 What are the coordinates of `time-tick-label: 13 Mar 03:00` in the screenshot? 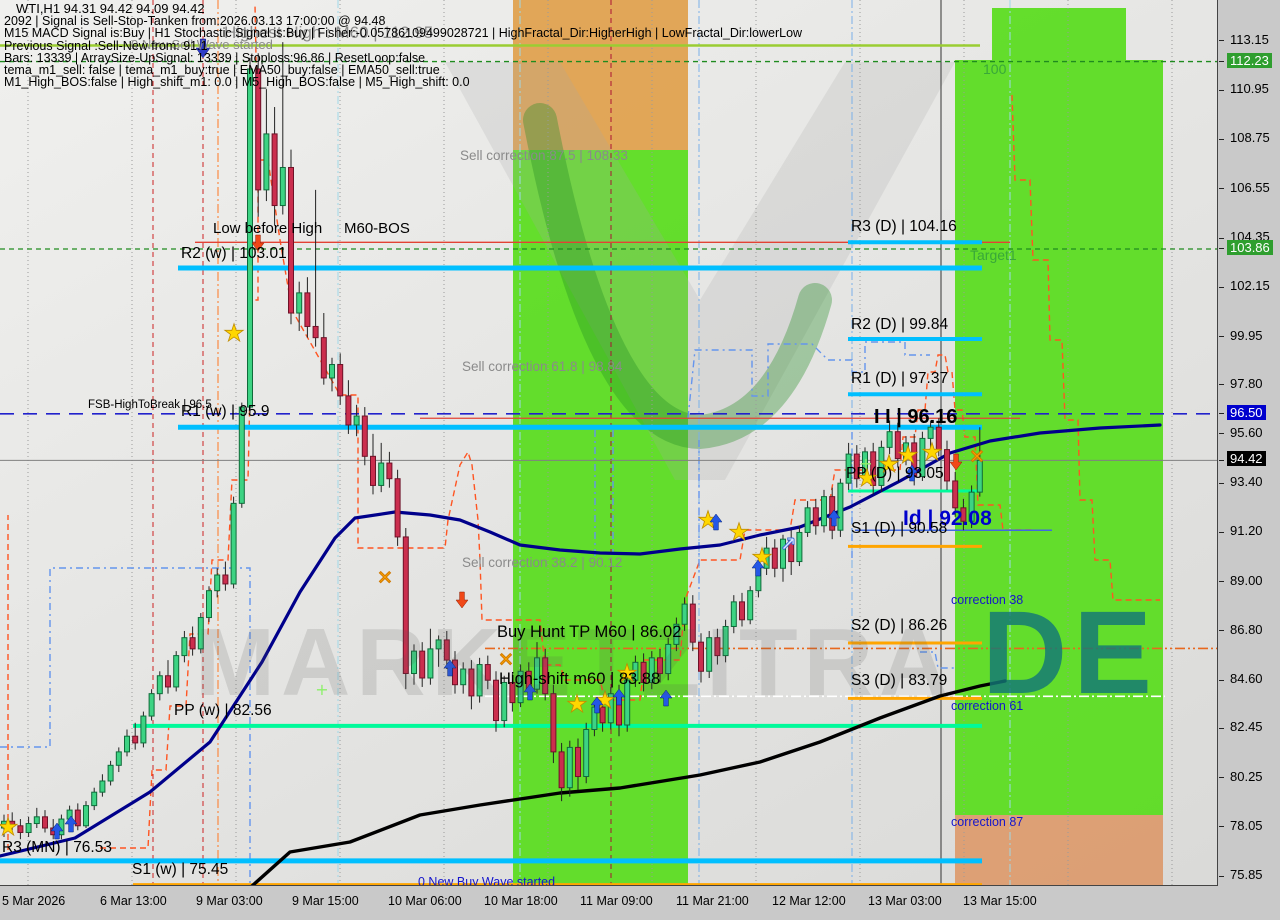 It's located at (905, 901).